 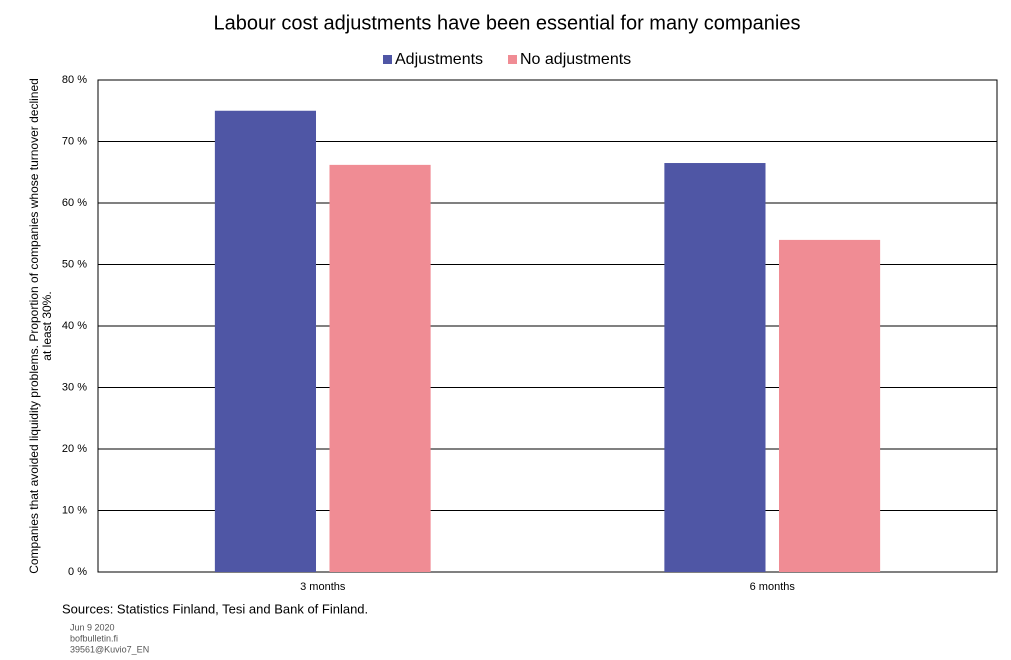 What do you see at coordinates (74, 510) in the screenshot?
I see `y-tick-label: 10 %` at bounding box center [74, 510].